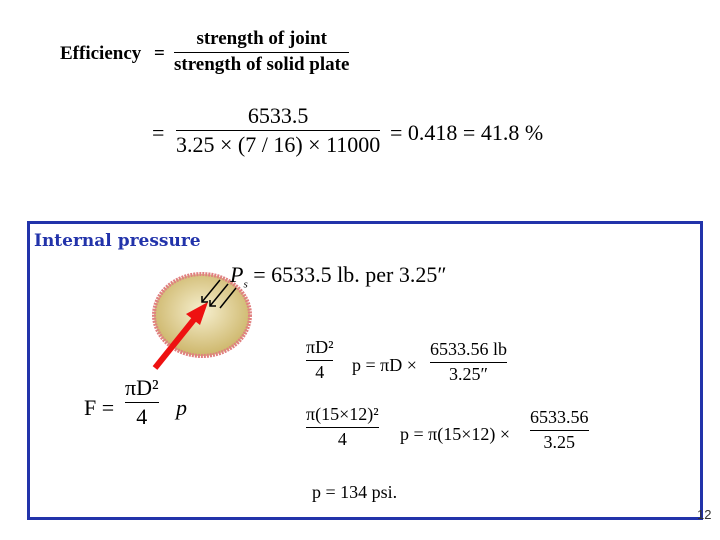 This screenshot has height=540, width=720. I want to click on pressure-arrows-icon, so click(219, 294).